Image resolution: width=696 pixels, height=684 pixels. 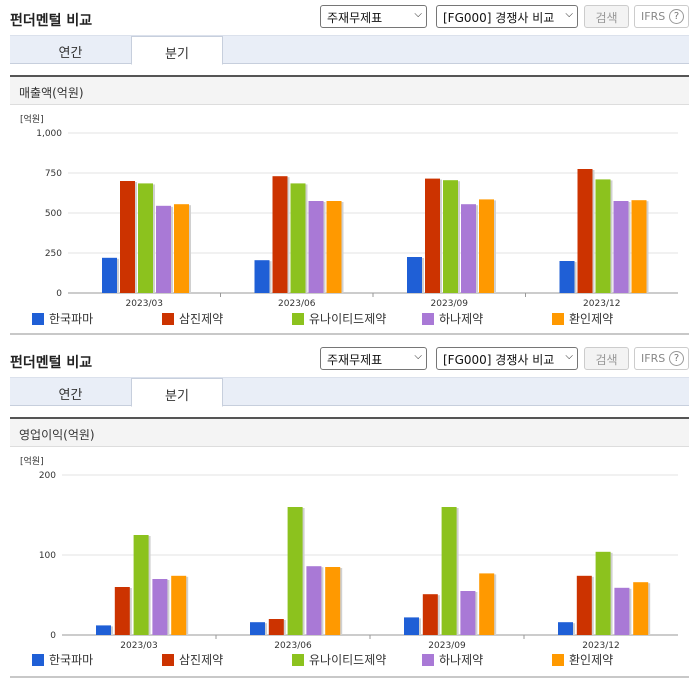 What do you see at coordinates (653, 16) in the screenshot?
I see `ifrs-label: IFRS` at bounding box center [653, 16].